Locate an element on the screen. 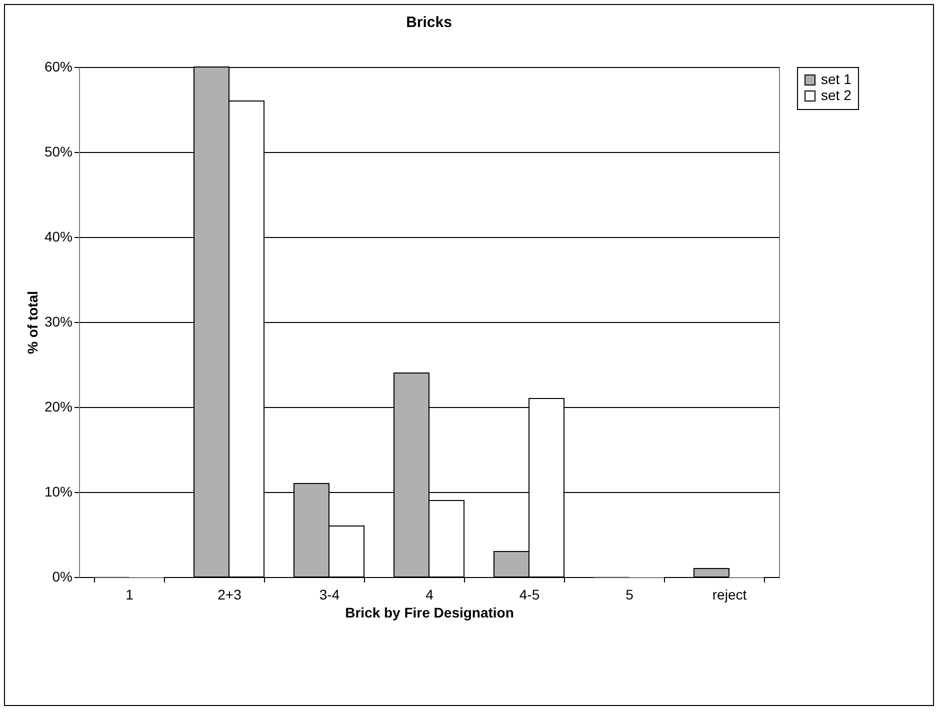  y-tick-label: 50% is located at coordinates (58, 152).